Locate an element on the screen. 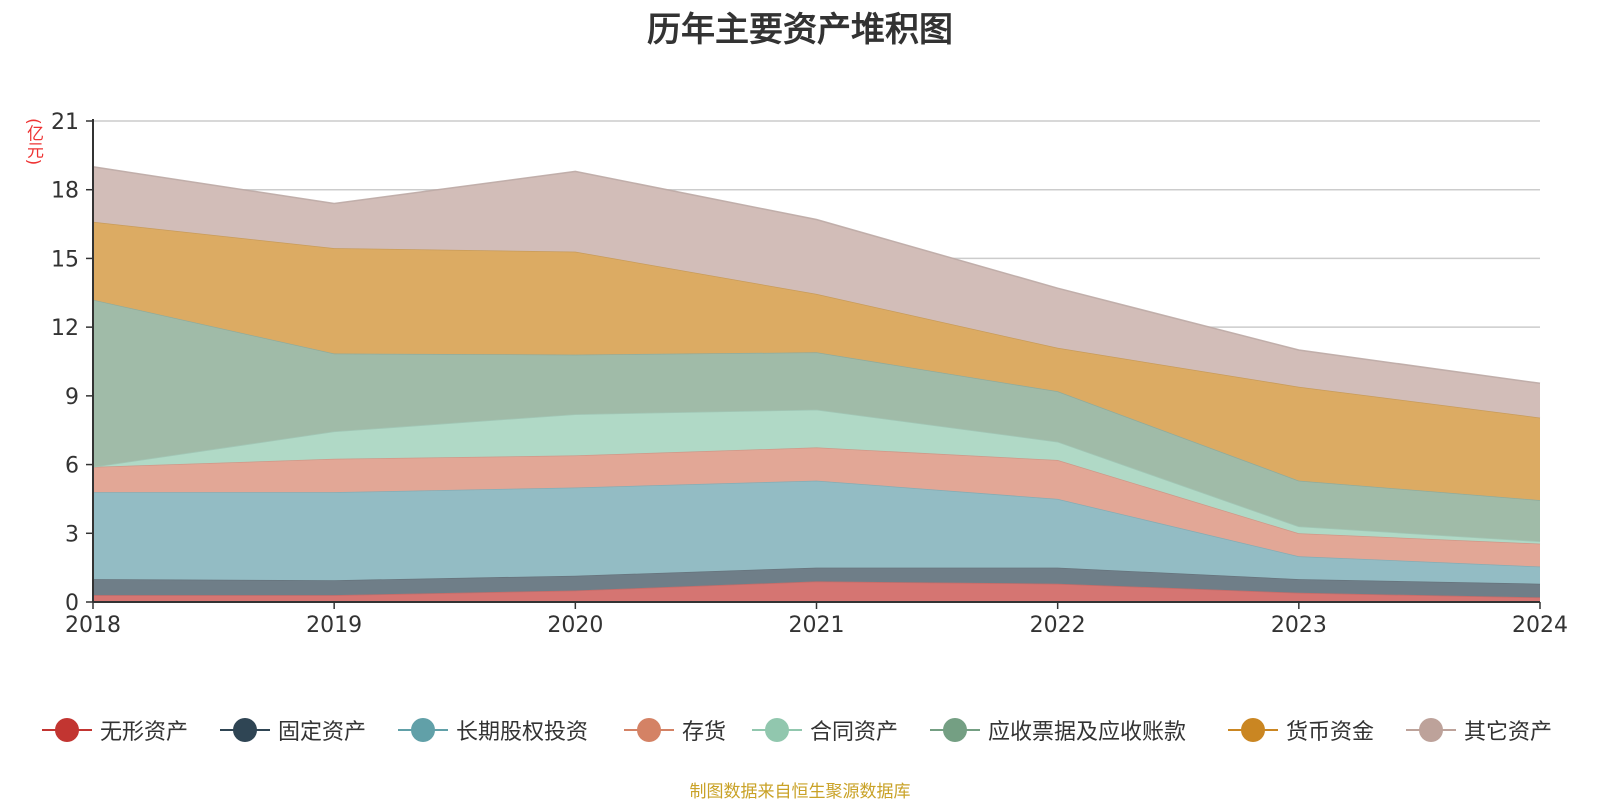 This screenshot has width=1600, height=802. legend-label: 货币资金 is located at coordinates (1330, 732).